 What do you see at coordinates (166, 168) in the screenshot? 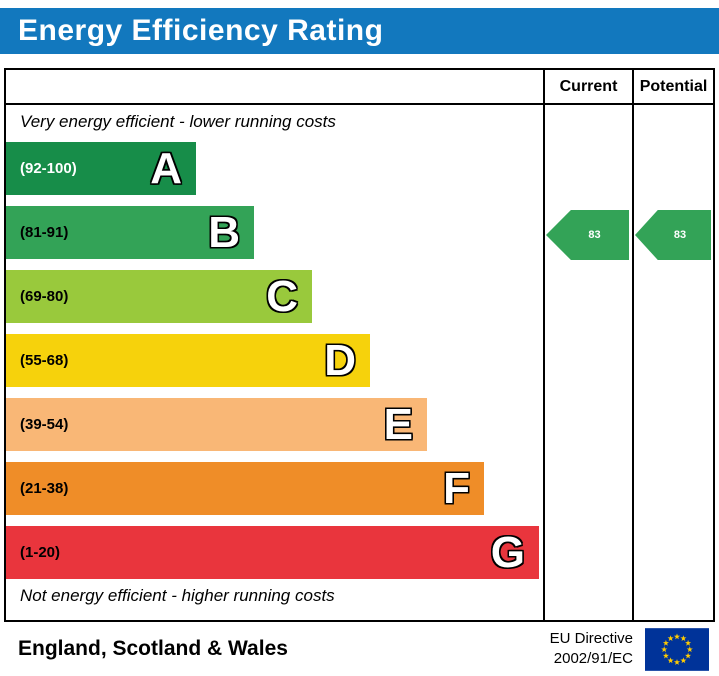
I see `band-letter: A` at bounding box center [166, 168].